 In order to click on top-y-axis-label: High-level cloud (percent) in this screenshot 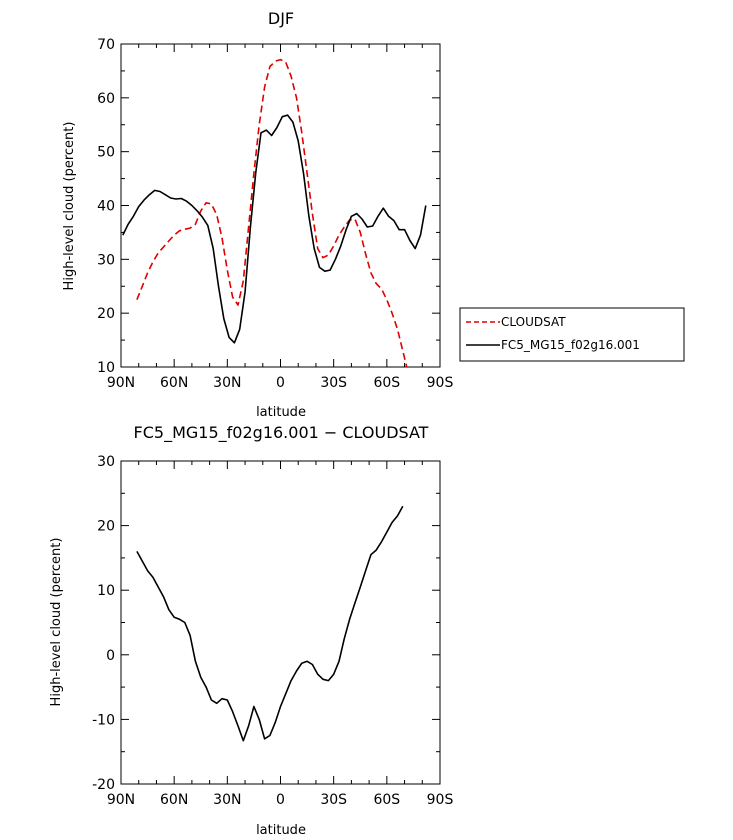, I will do `click(69, 206)`.